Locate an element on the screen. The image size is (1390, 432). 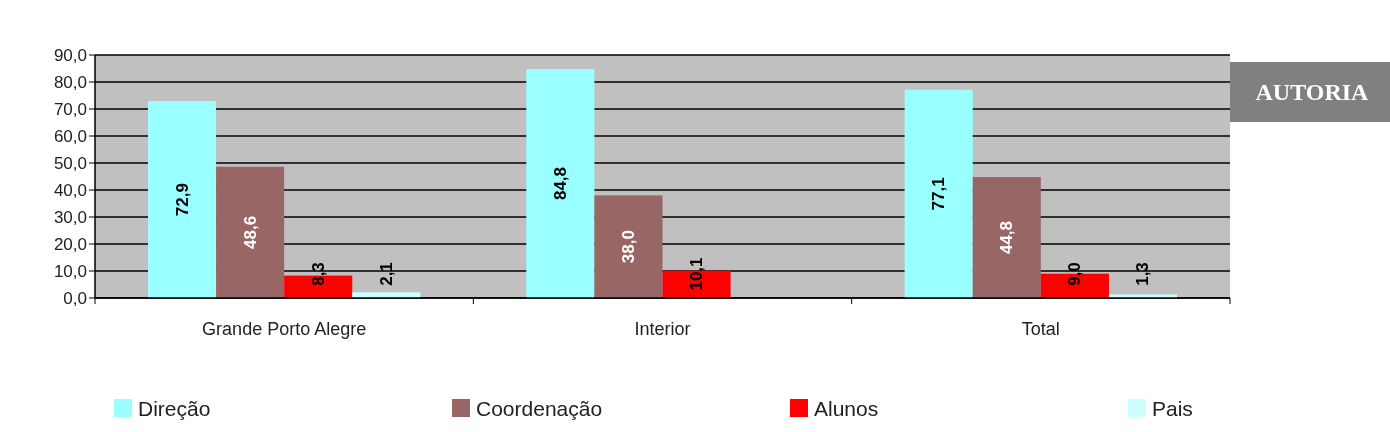
y-tick-label: 20,0 is located at coordinates (70, 244).